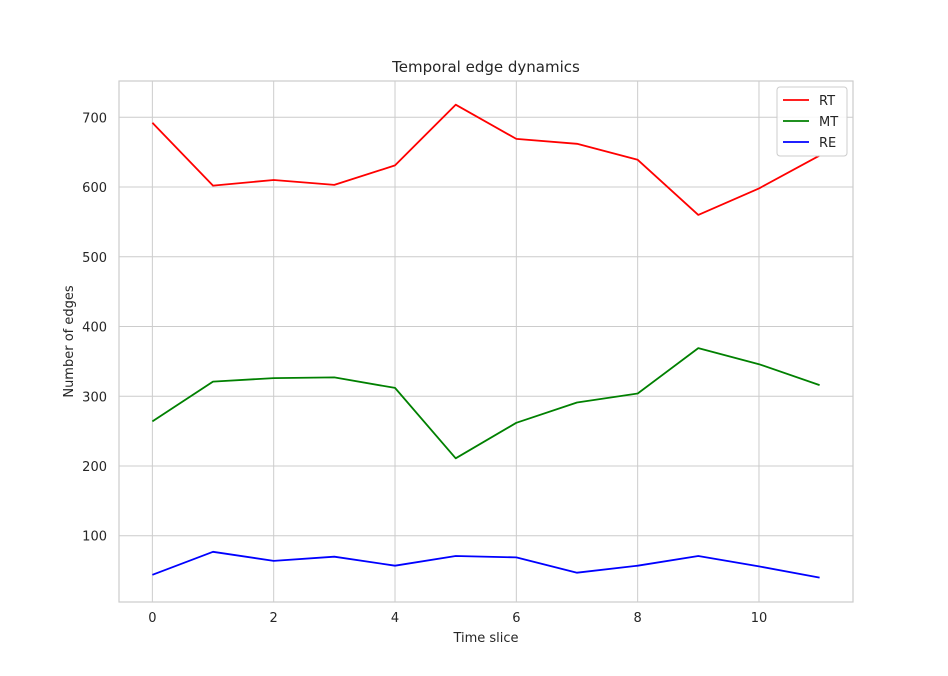 This screenshot has width=948, height=676. Describe the element at coordinates (827, 101) in the screenshot. I see `legend-label-rt: RT` at that location.